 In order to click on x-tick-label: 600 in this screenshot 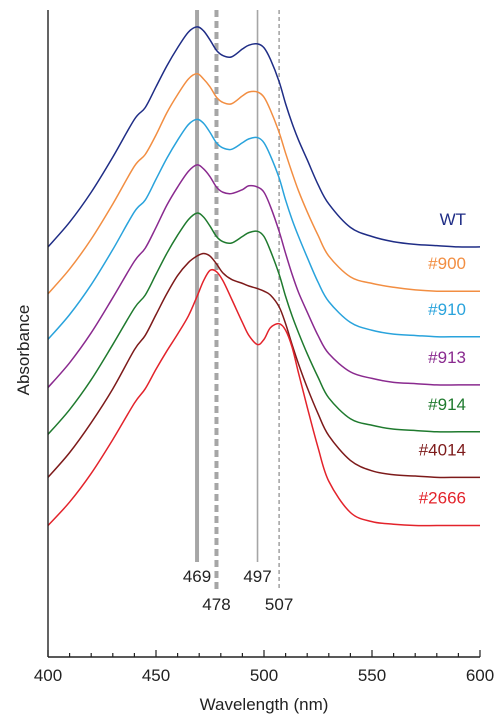, I will do `click(480, 675)`.